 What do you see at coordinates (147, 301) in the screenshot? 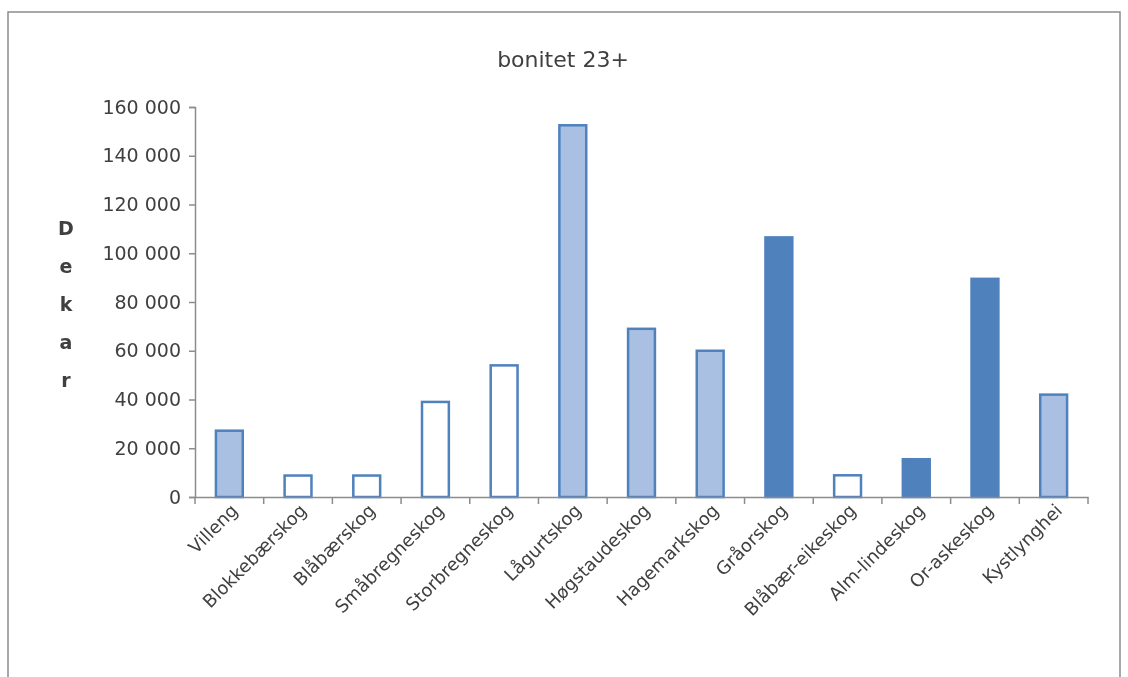
I see `y-tick-label: 80 000` at bounding box center [147, 301].